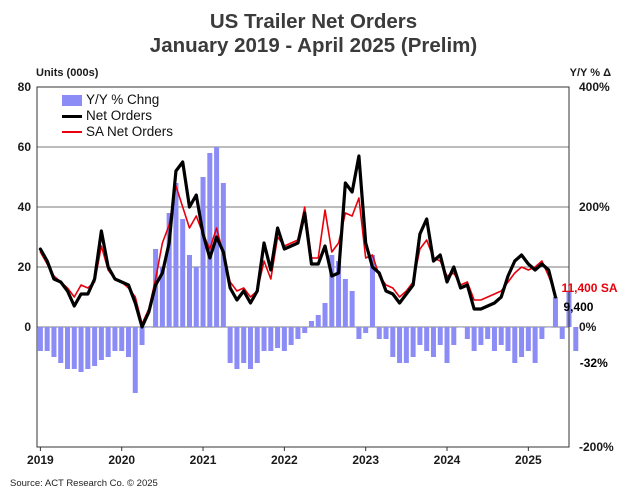 This screenshot has height=499, width=627. I want to click on sa-annotation: 11,400 SA, so click(589, 288).